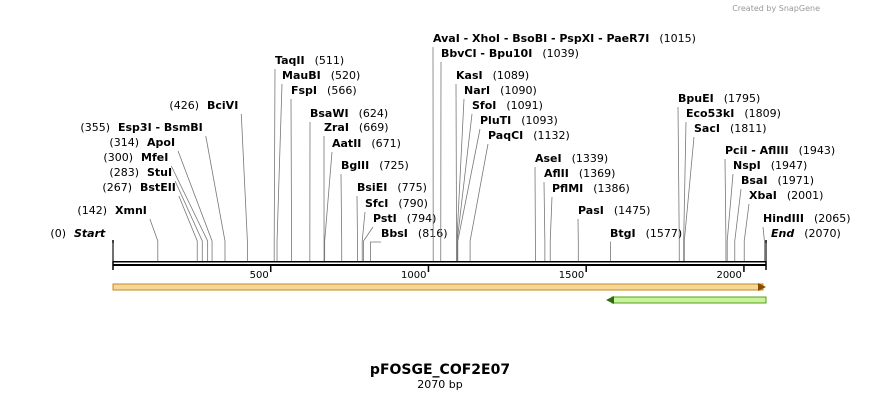  I want to click on site-position: (314), so click(124, 142).